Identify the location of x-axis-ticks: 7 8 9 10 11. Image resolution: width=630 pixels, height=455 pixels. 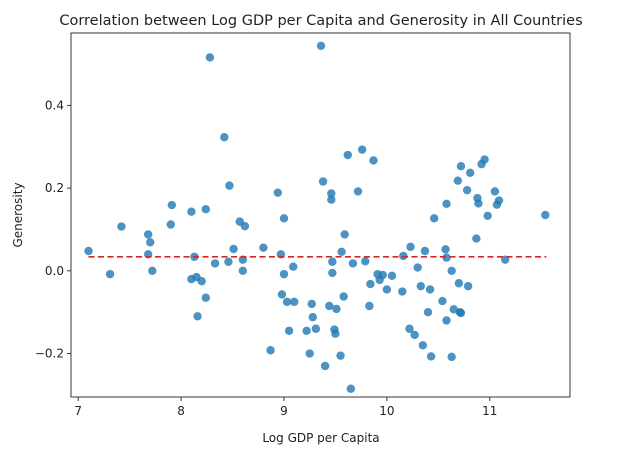
(285, 407).